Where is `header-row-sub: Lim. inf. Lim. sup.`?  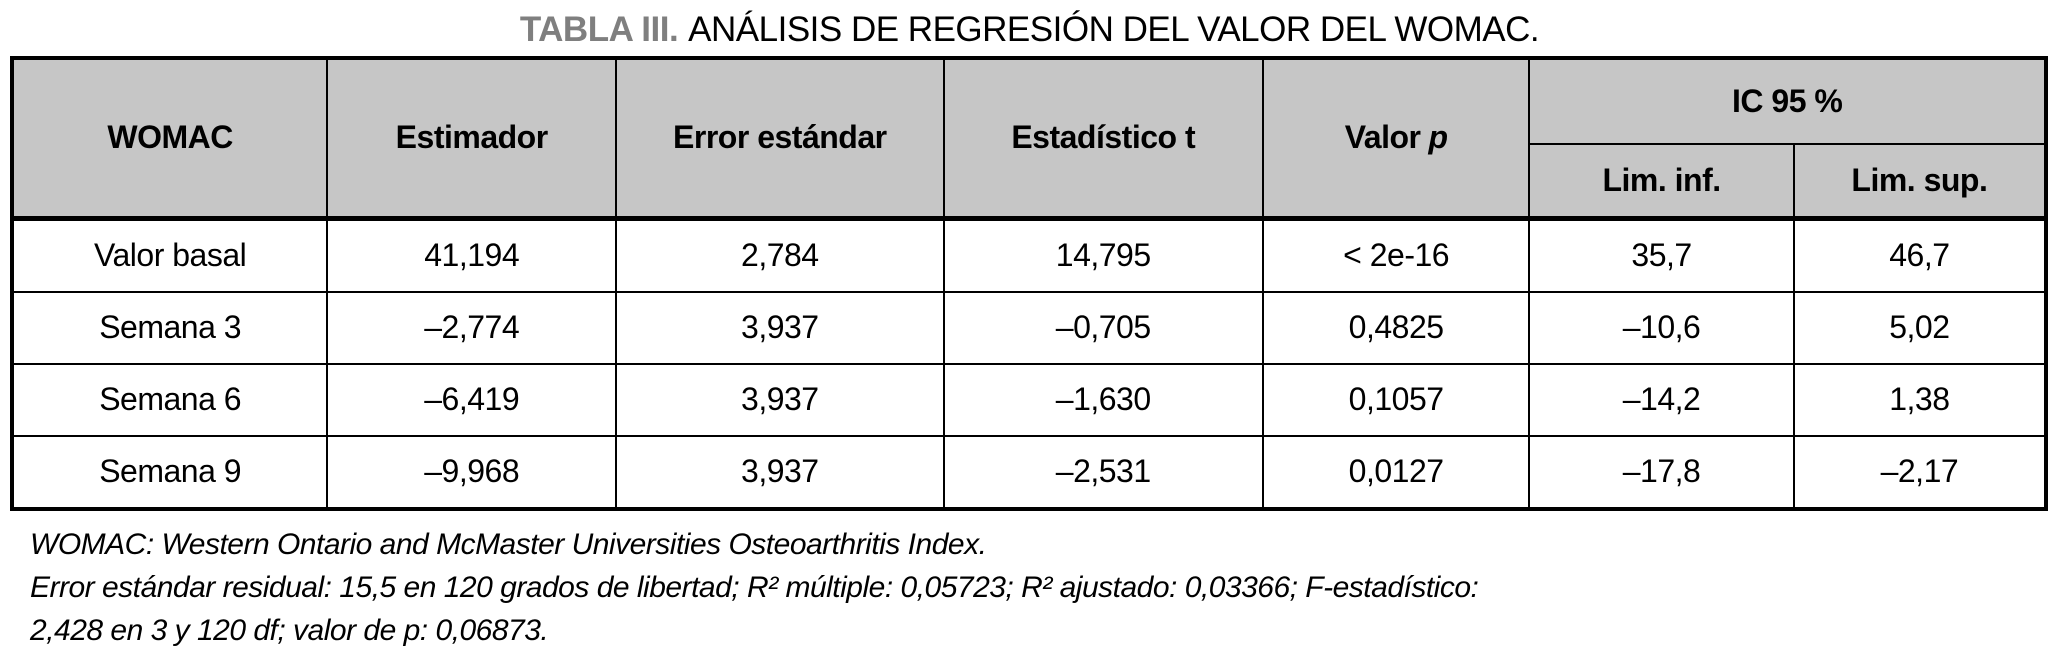 header-row-sub: Lim. inf. Lim. sup. is located at coordinates (1030, 181).